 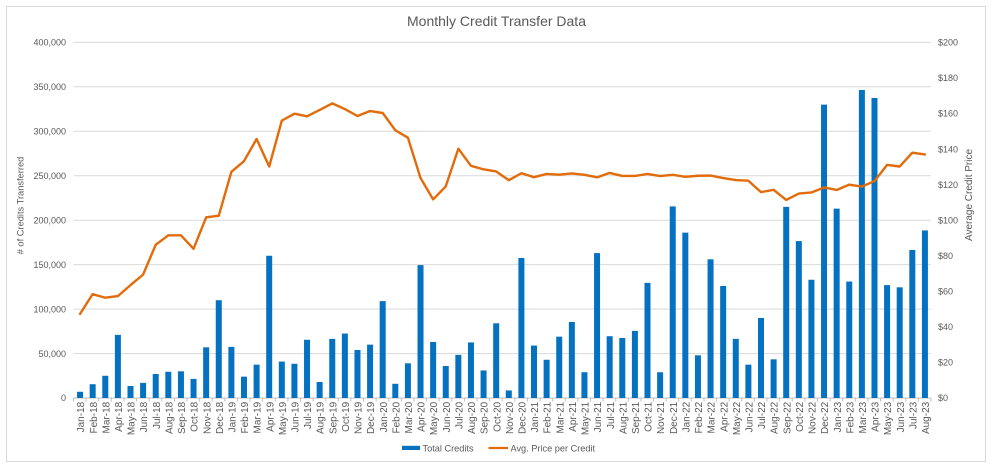 I want to click on svg-text: Aug-21, so click(x=623, y=417).